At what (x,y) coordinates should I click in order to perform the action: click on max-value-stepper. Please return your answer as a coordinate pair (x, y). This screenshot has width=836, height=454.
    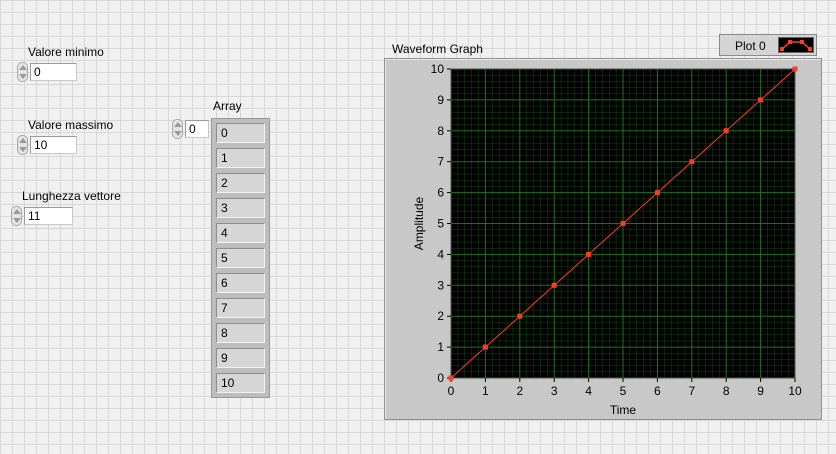
    Looking at the image, I should click on (22, 145).